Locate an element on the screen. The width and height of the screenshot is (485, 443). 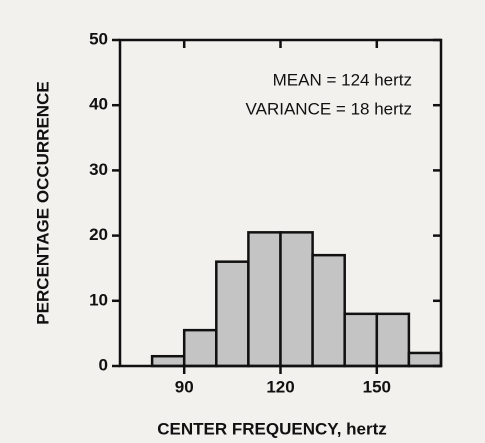
y-tick-label: 30 is located at coordinates (98, 169).